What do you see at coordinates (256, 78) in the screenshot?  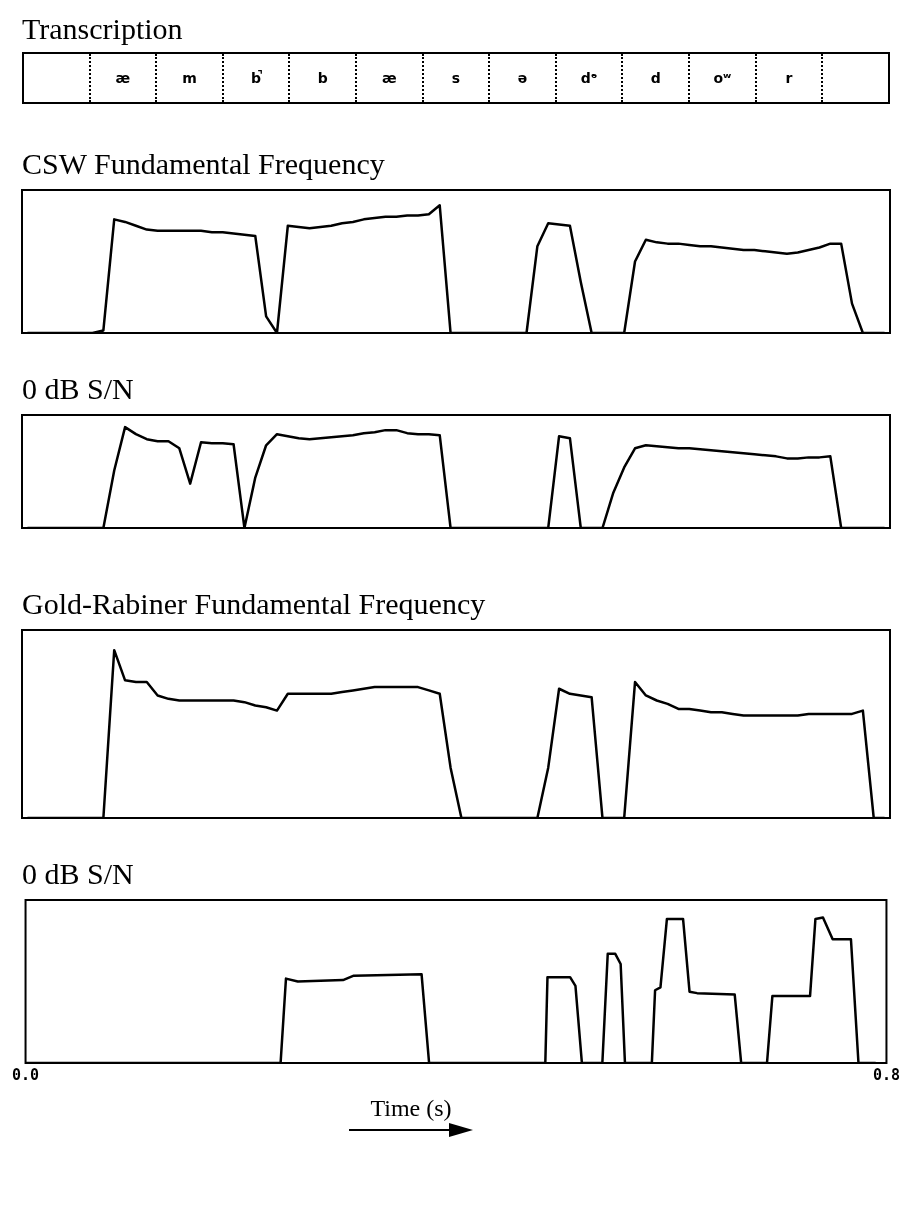 I see `text: b̚` at bounding box center [256, 78].